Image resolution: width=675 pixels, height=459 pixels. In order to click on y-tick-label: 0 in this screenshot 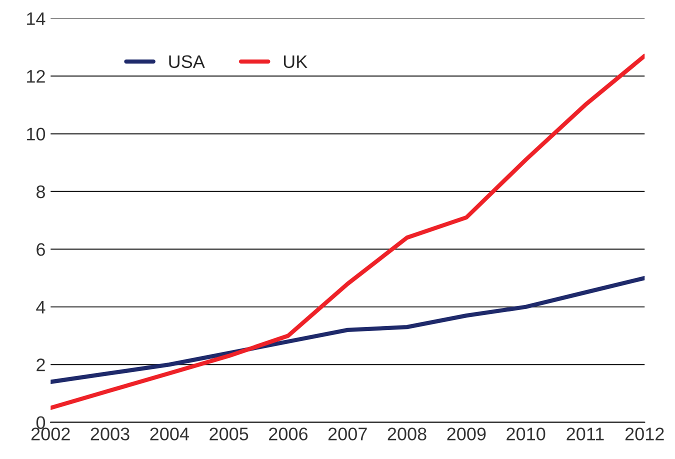, I will do `click(41, 422)`.